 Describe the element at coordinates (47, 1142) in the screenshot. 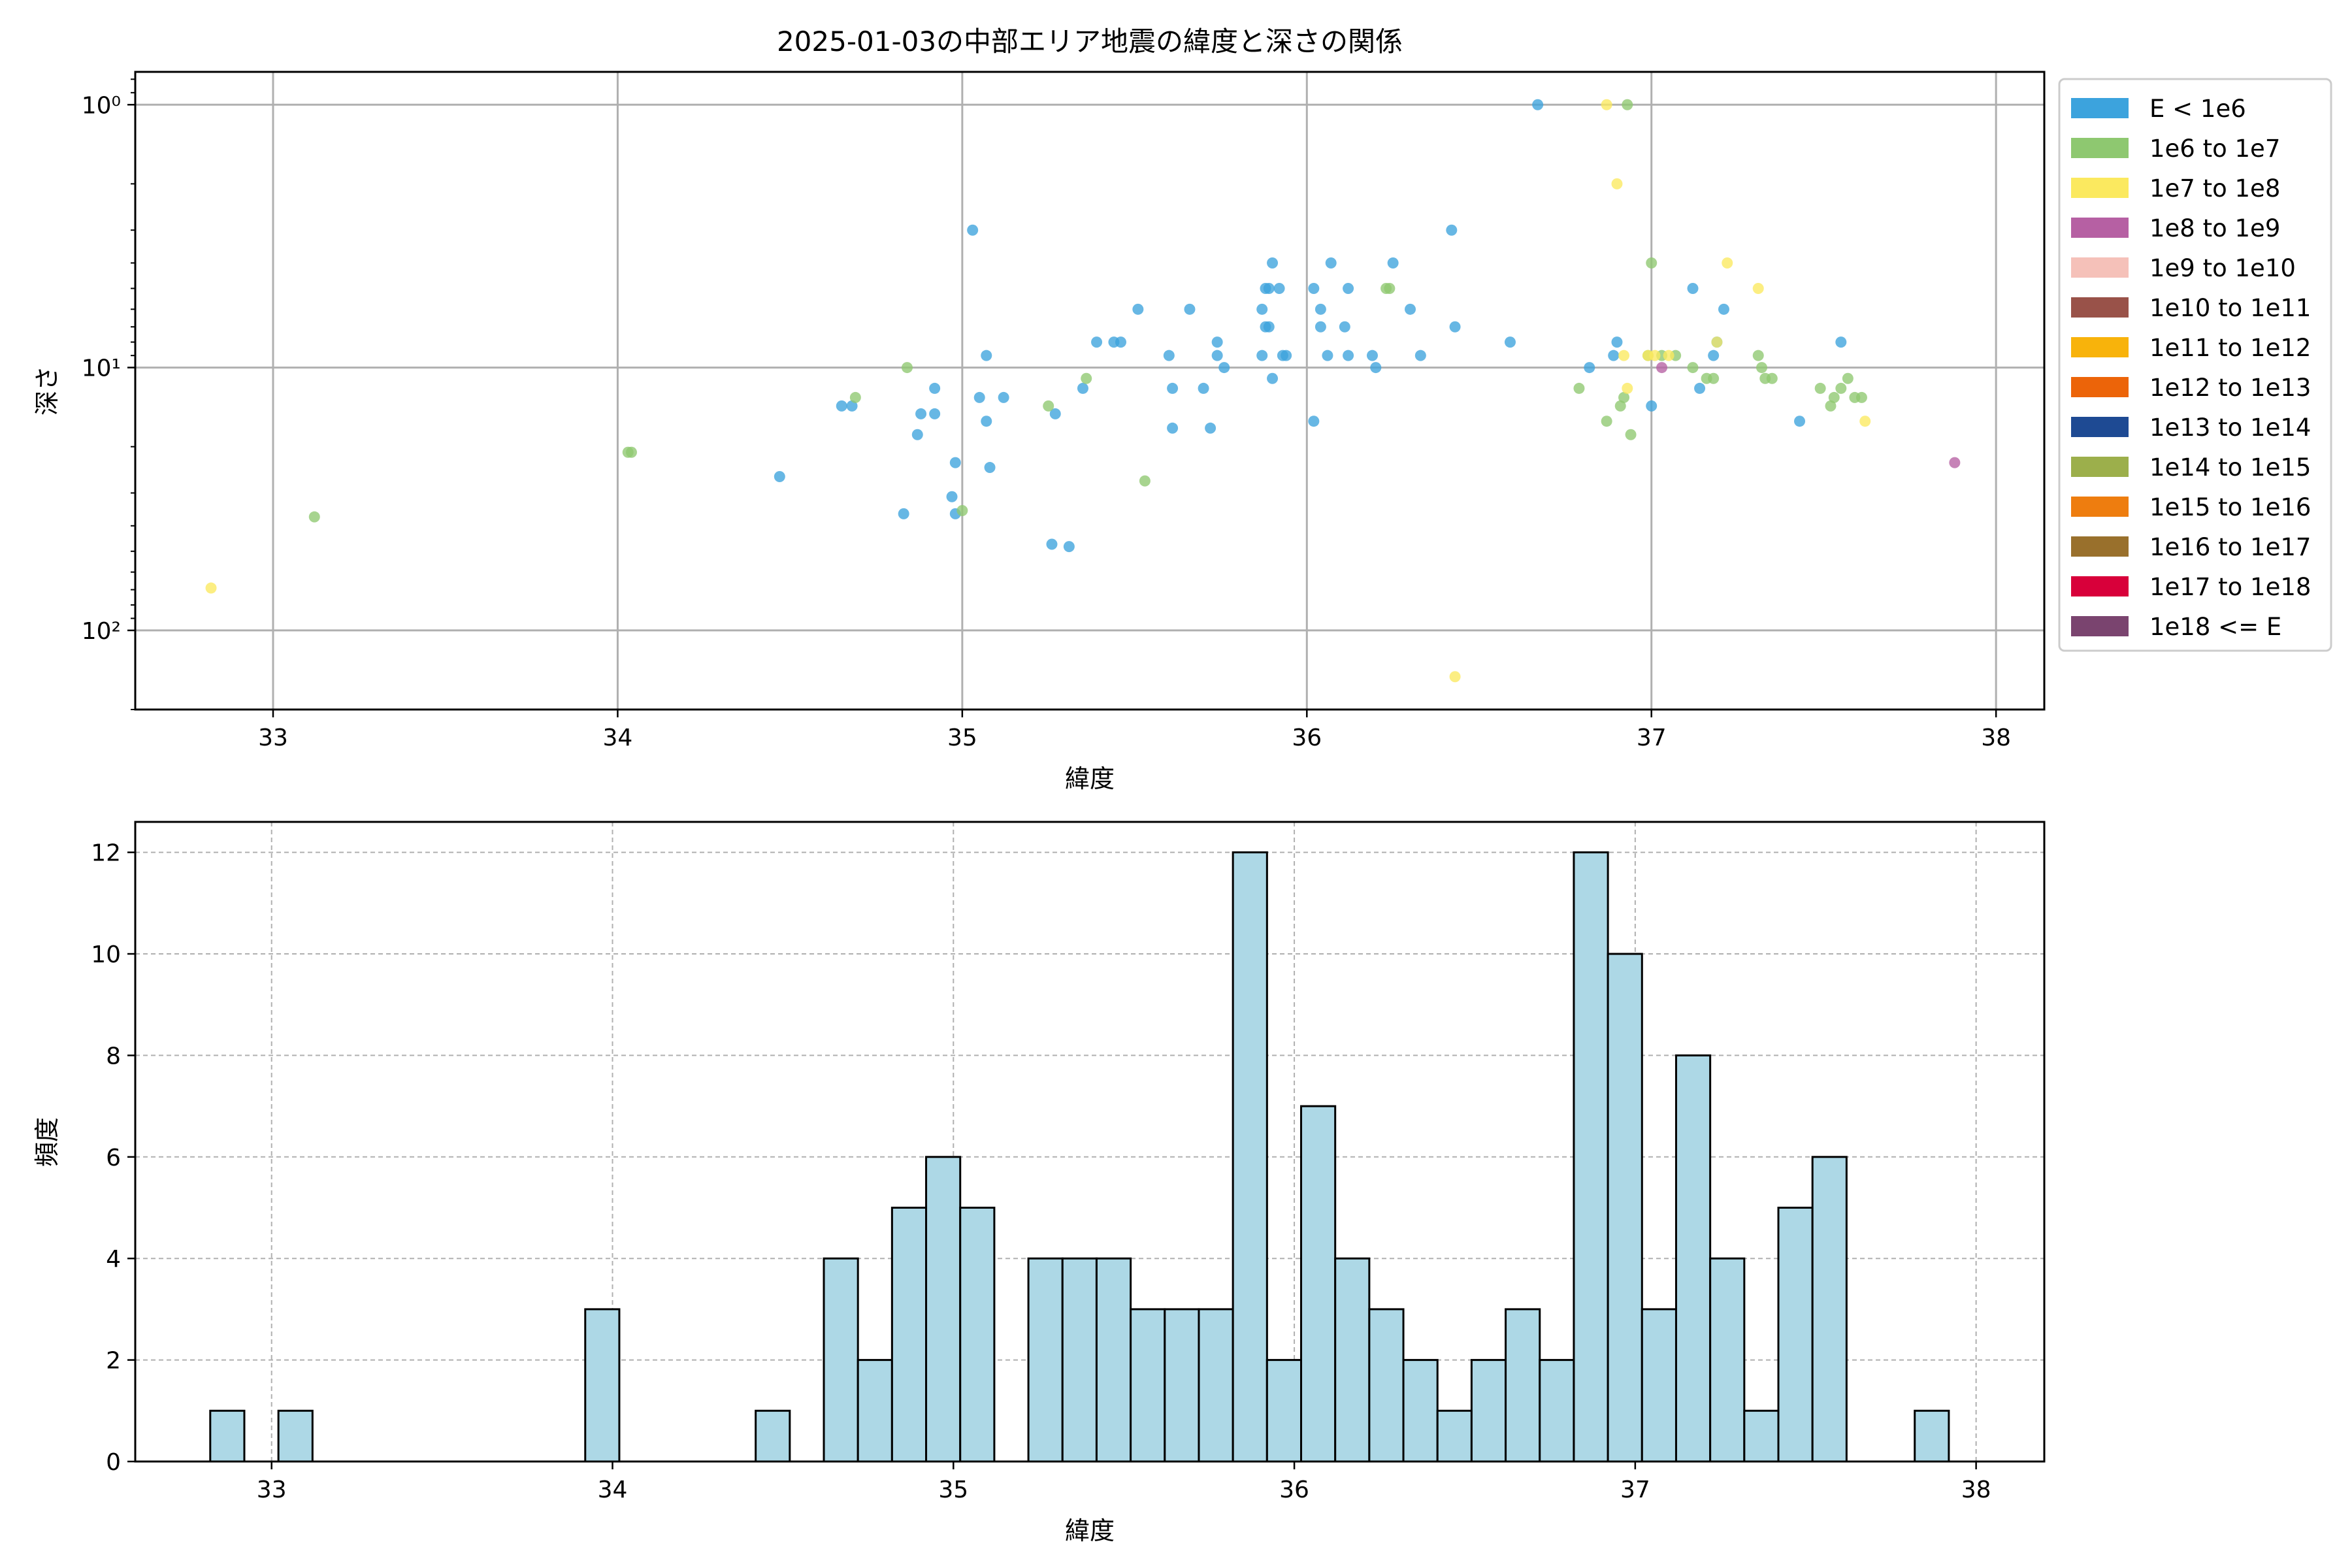

I see `histogram-y-axis-label: 頻度` at that location.